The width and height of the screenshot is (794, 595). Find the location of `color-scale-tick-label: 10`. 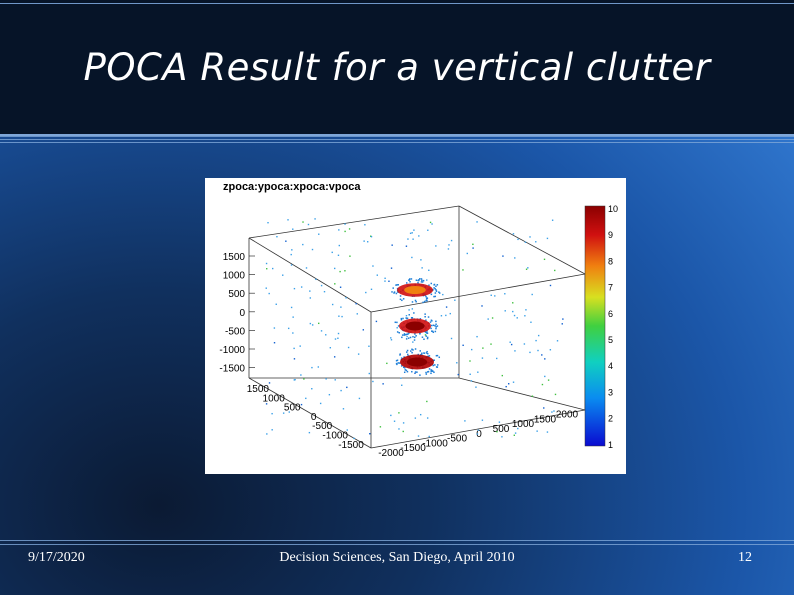

color-scale-tick-label: 10 is located at coordinates (613, 209).